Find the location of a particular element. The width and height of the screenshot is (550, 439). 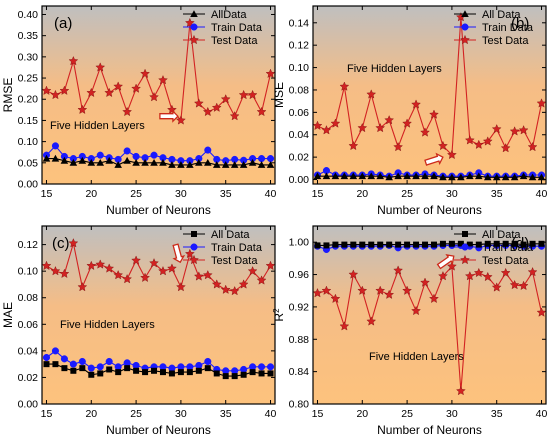

x-tick-label: 30 is located at coordinates (452, 414).